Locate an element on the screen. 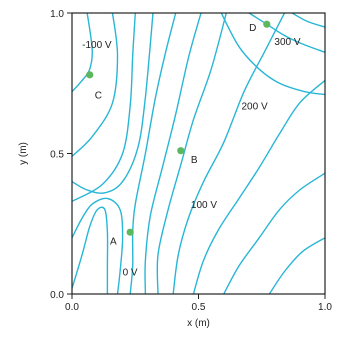  x-axis-title: x (m) is located at coordinates (198, 323).